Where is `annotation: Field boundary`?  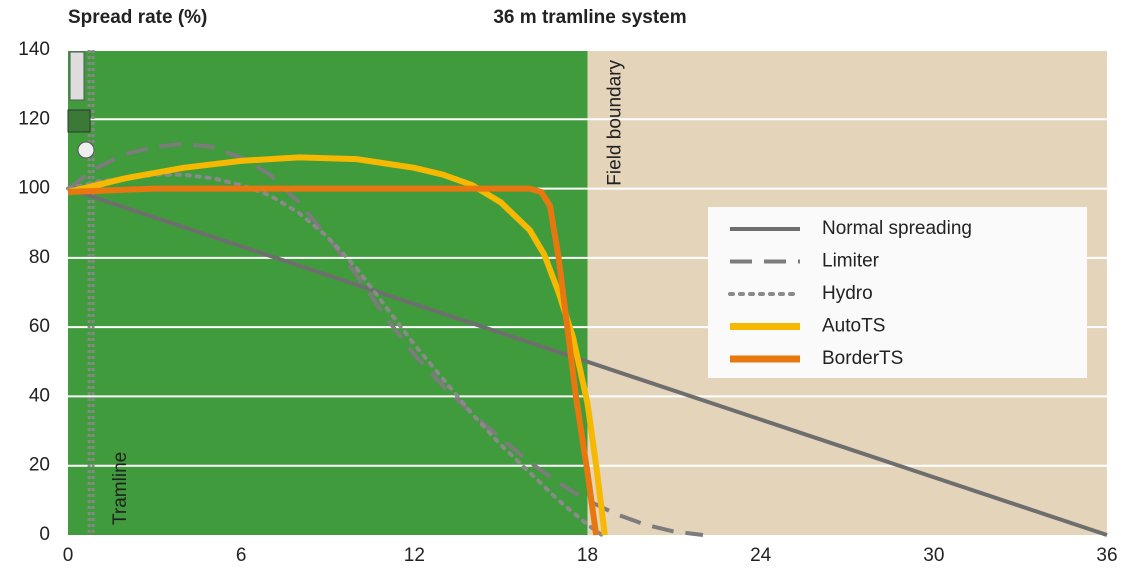
annotation: Field boundary is located at coordinates (615, 123).